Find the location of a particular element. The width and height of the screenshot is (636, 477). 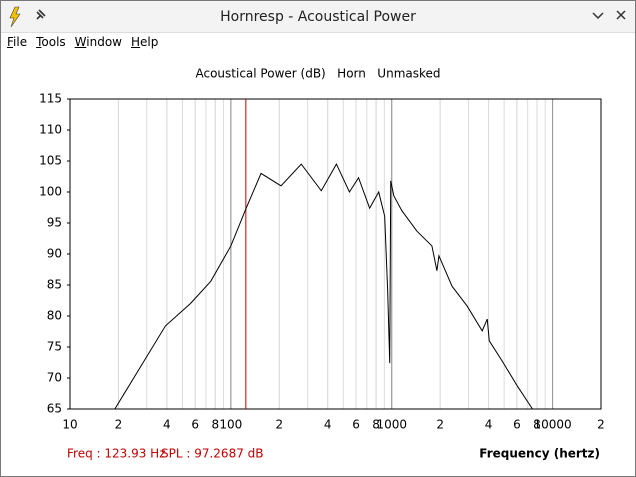

menu-item: Tools is located at coordinates (51, 42).